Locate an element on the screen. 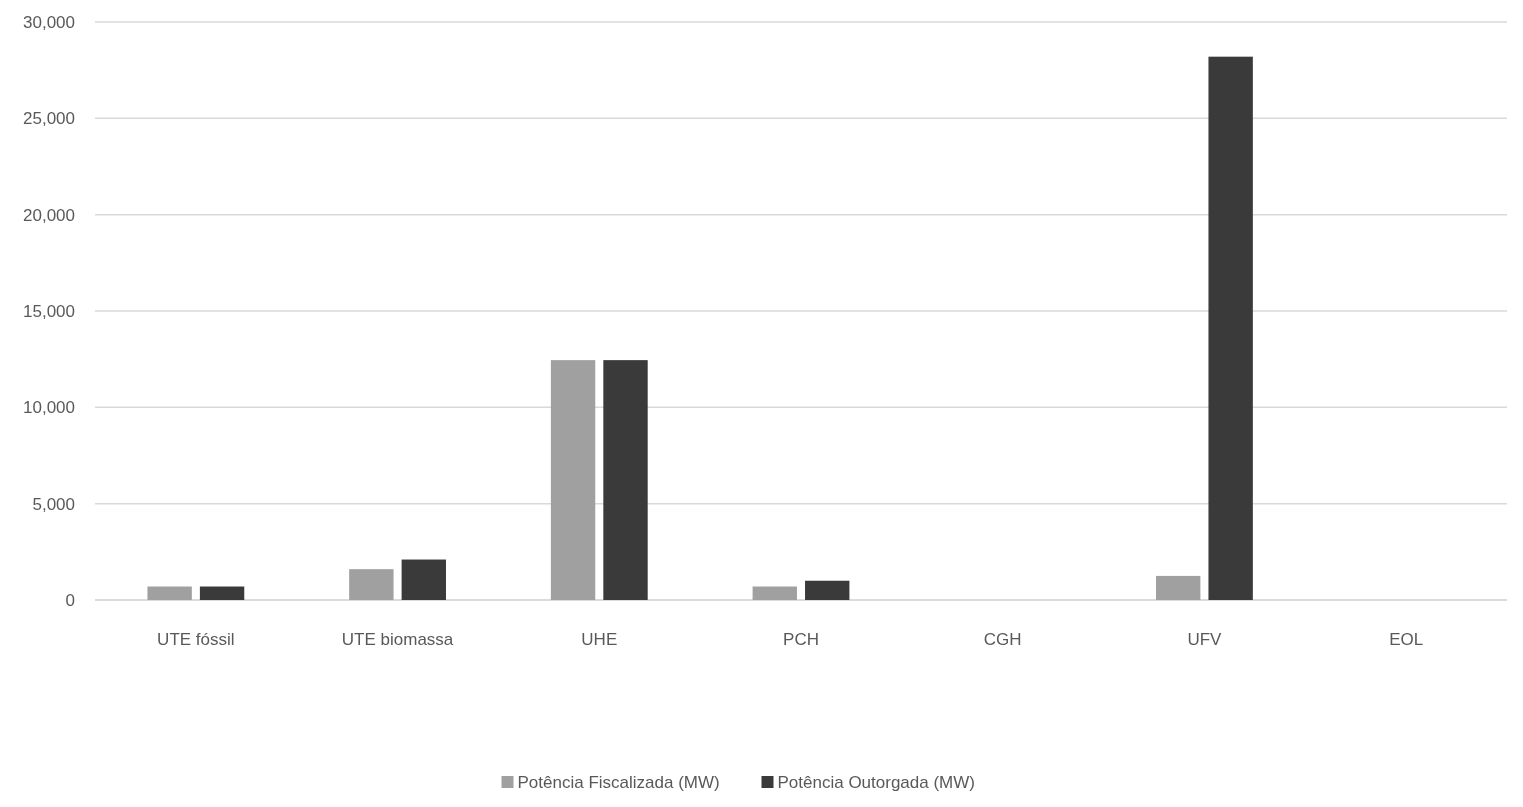  y-tick-label: 25,000 is located at coordinates (49, 119).